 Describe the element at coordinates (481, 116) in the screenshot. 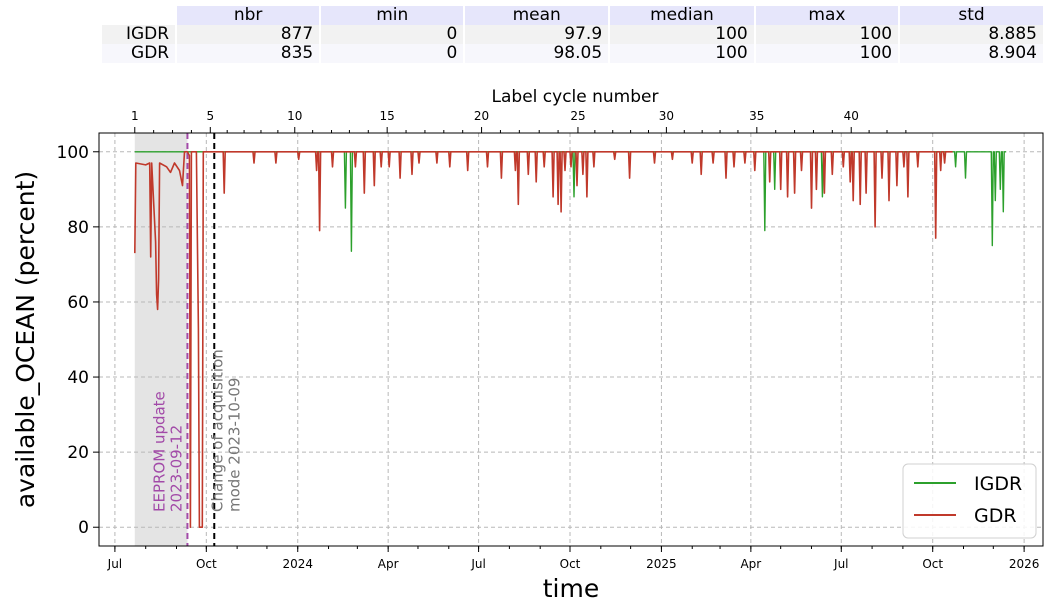

I see `top-tick-label: 20` at that location.